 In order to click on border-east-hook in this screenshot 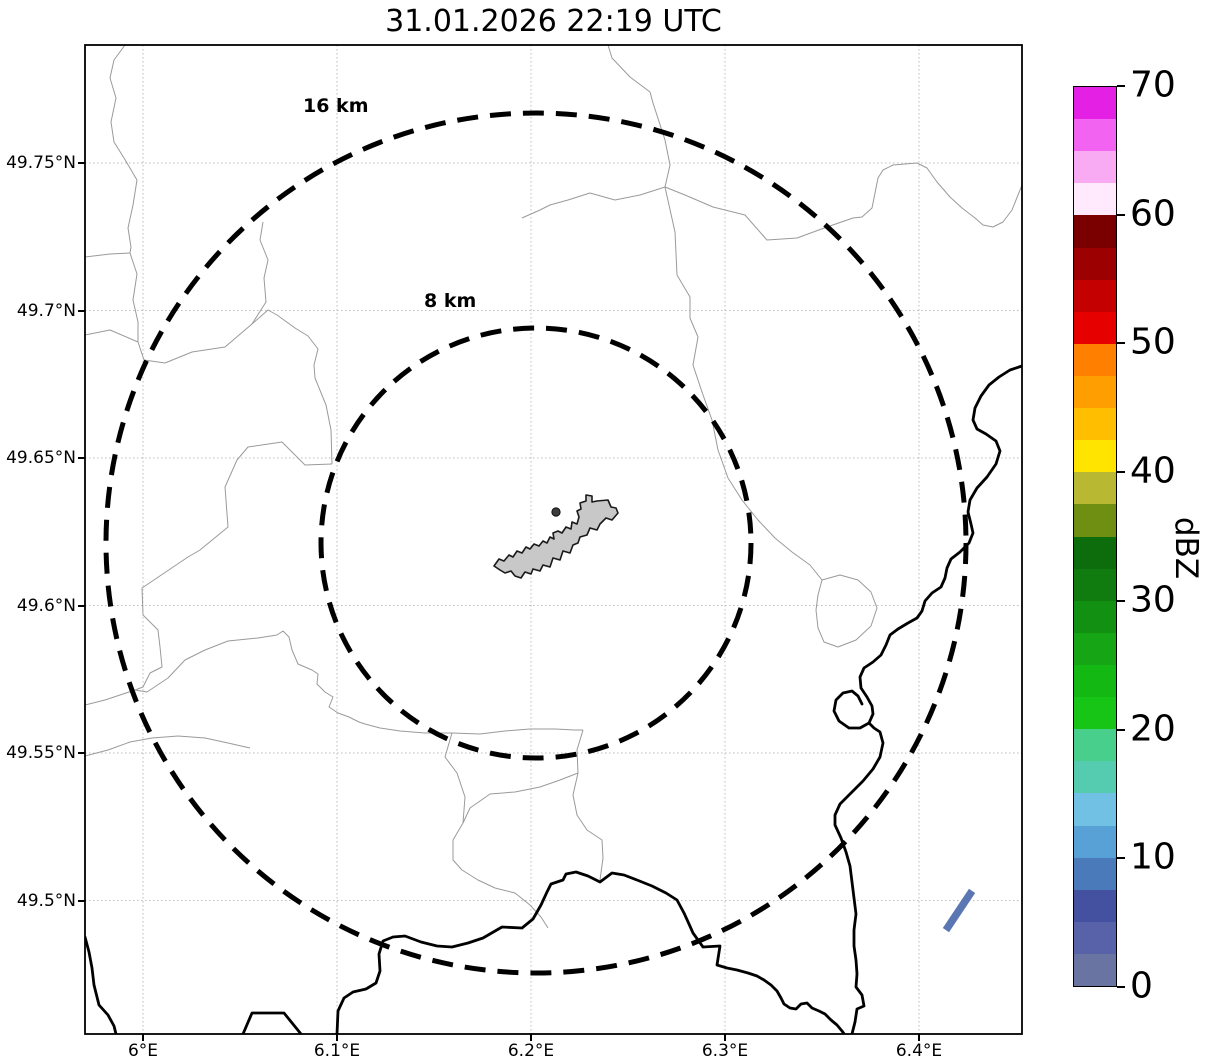, I will do `click(851, 709)`.